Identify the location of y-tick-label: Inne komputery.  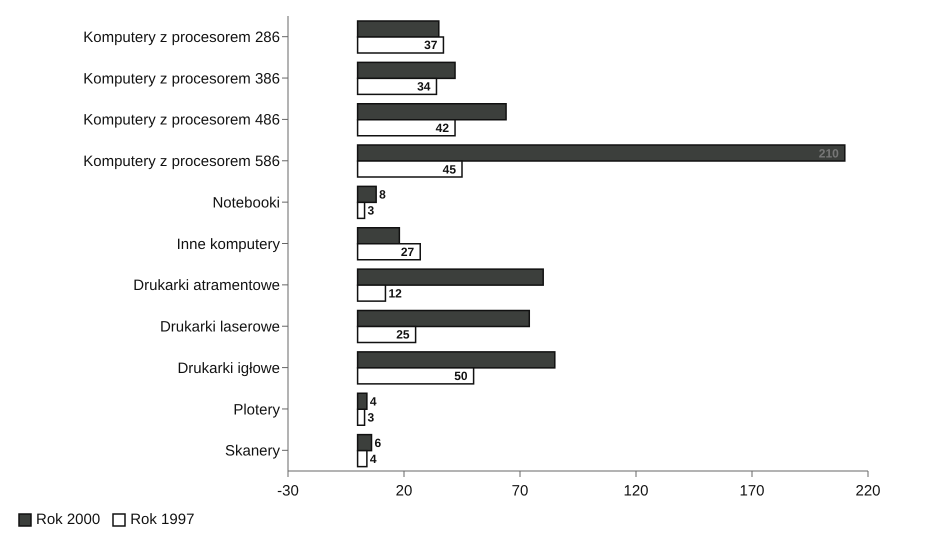
(228, 244).